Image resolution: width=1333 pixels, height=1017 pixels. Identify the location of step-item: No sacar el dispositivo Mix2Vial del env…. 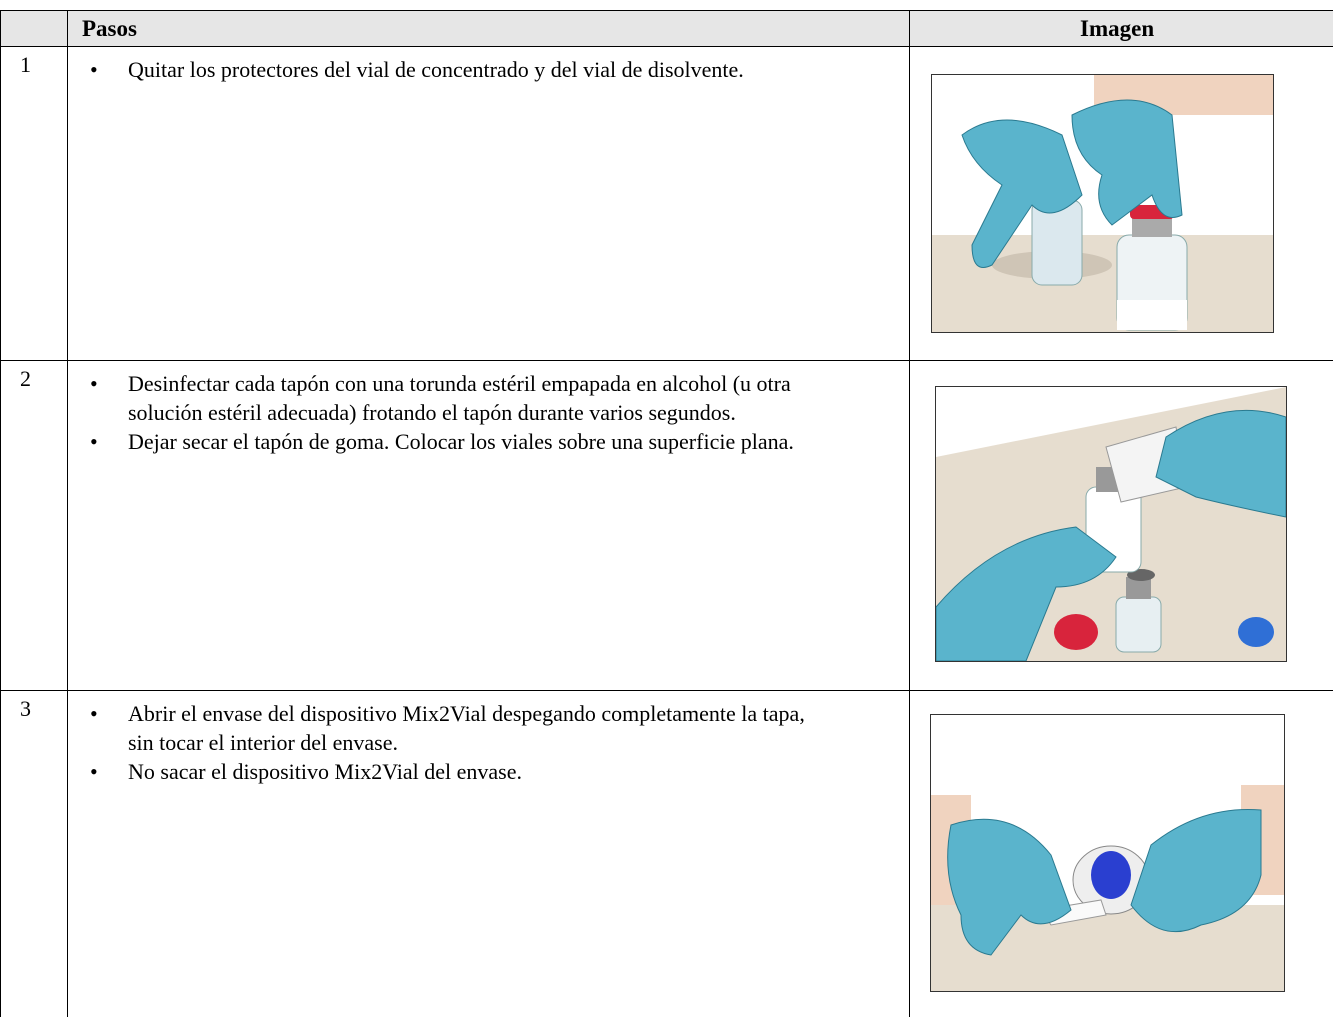
(459, 771).